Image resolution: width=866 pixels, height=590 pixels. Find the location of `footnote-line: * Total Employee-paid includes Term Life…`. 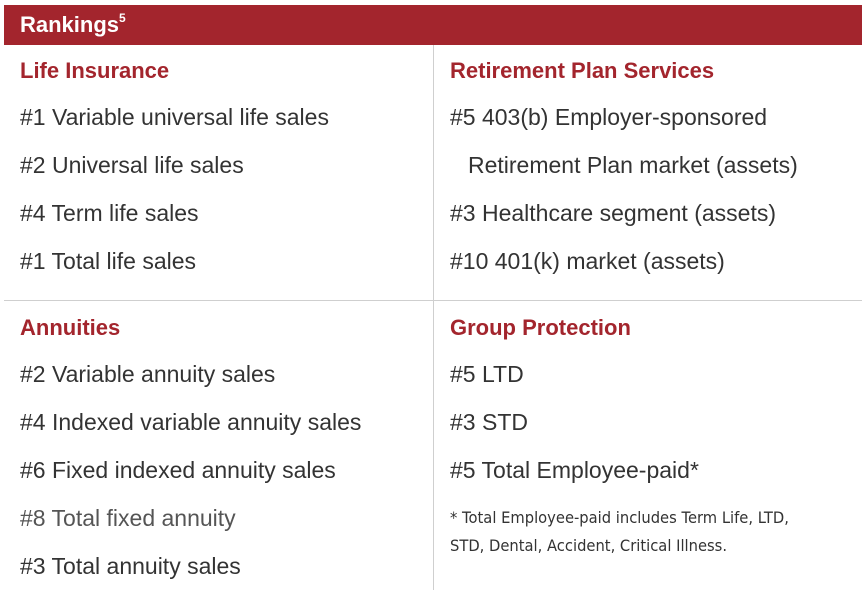

footnote-line: * Total Employee-paid includes Term Life… is located at coordinates (619, 517).